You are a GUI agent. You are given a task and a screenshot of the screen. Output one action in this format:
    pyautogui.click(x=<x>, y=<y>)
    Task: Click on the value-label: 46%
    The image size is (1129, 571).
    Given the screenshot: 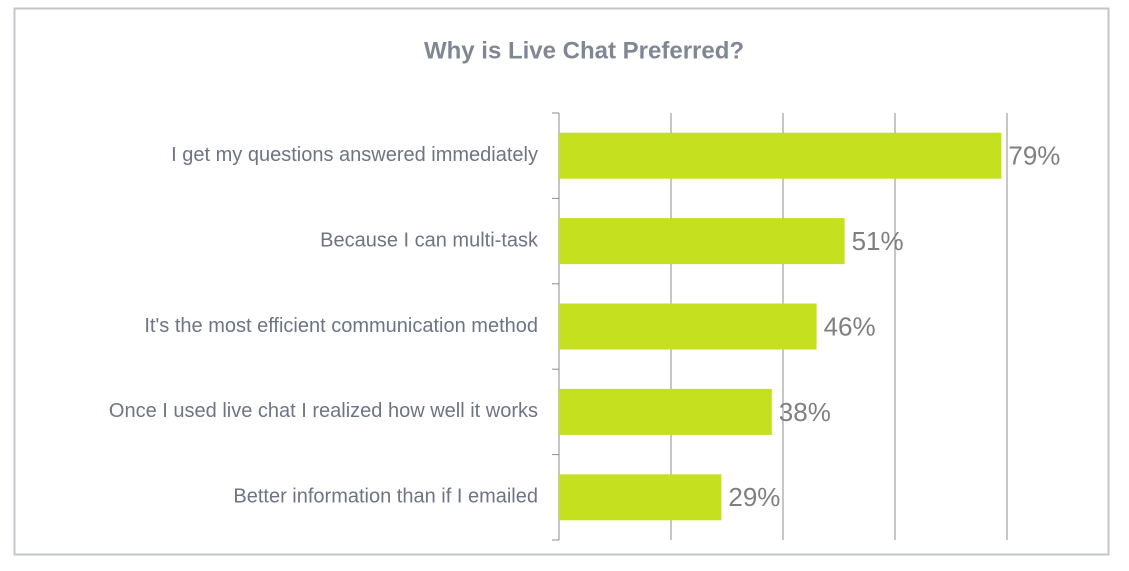 What is the action you would take?
    pyautogui.click(x=850, y=326)
    